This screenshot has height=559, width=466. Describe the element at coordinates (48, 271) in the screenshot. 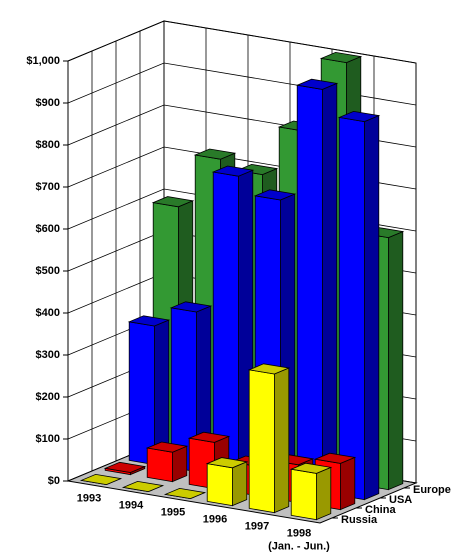

I see `y-tick-label: $500` at that location.